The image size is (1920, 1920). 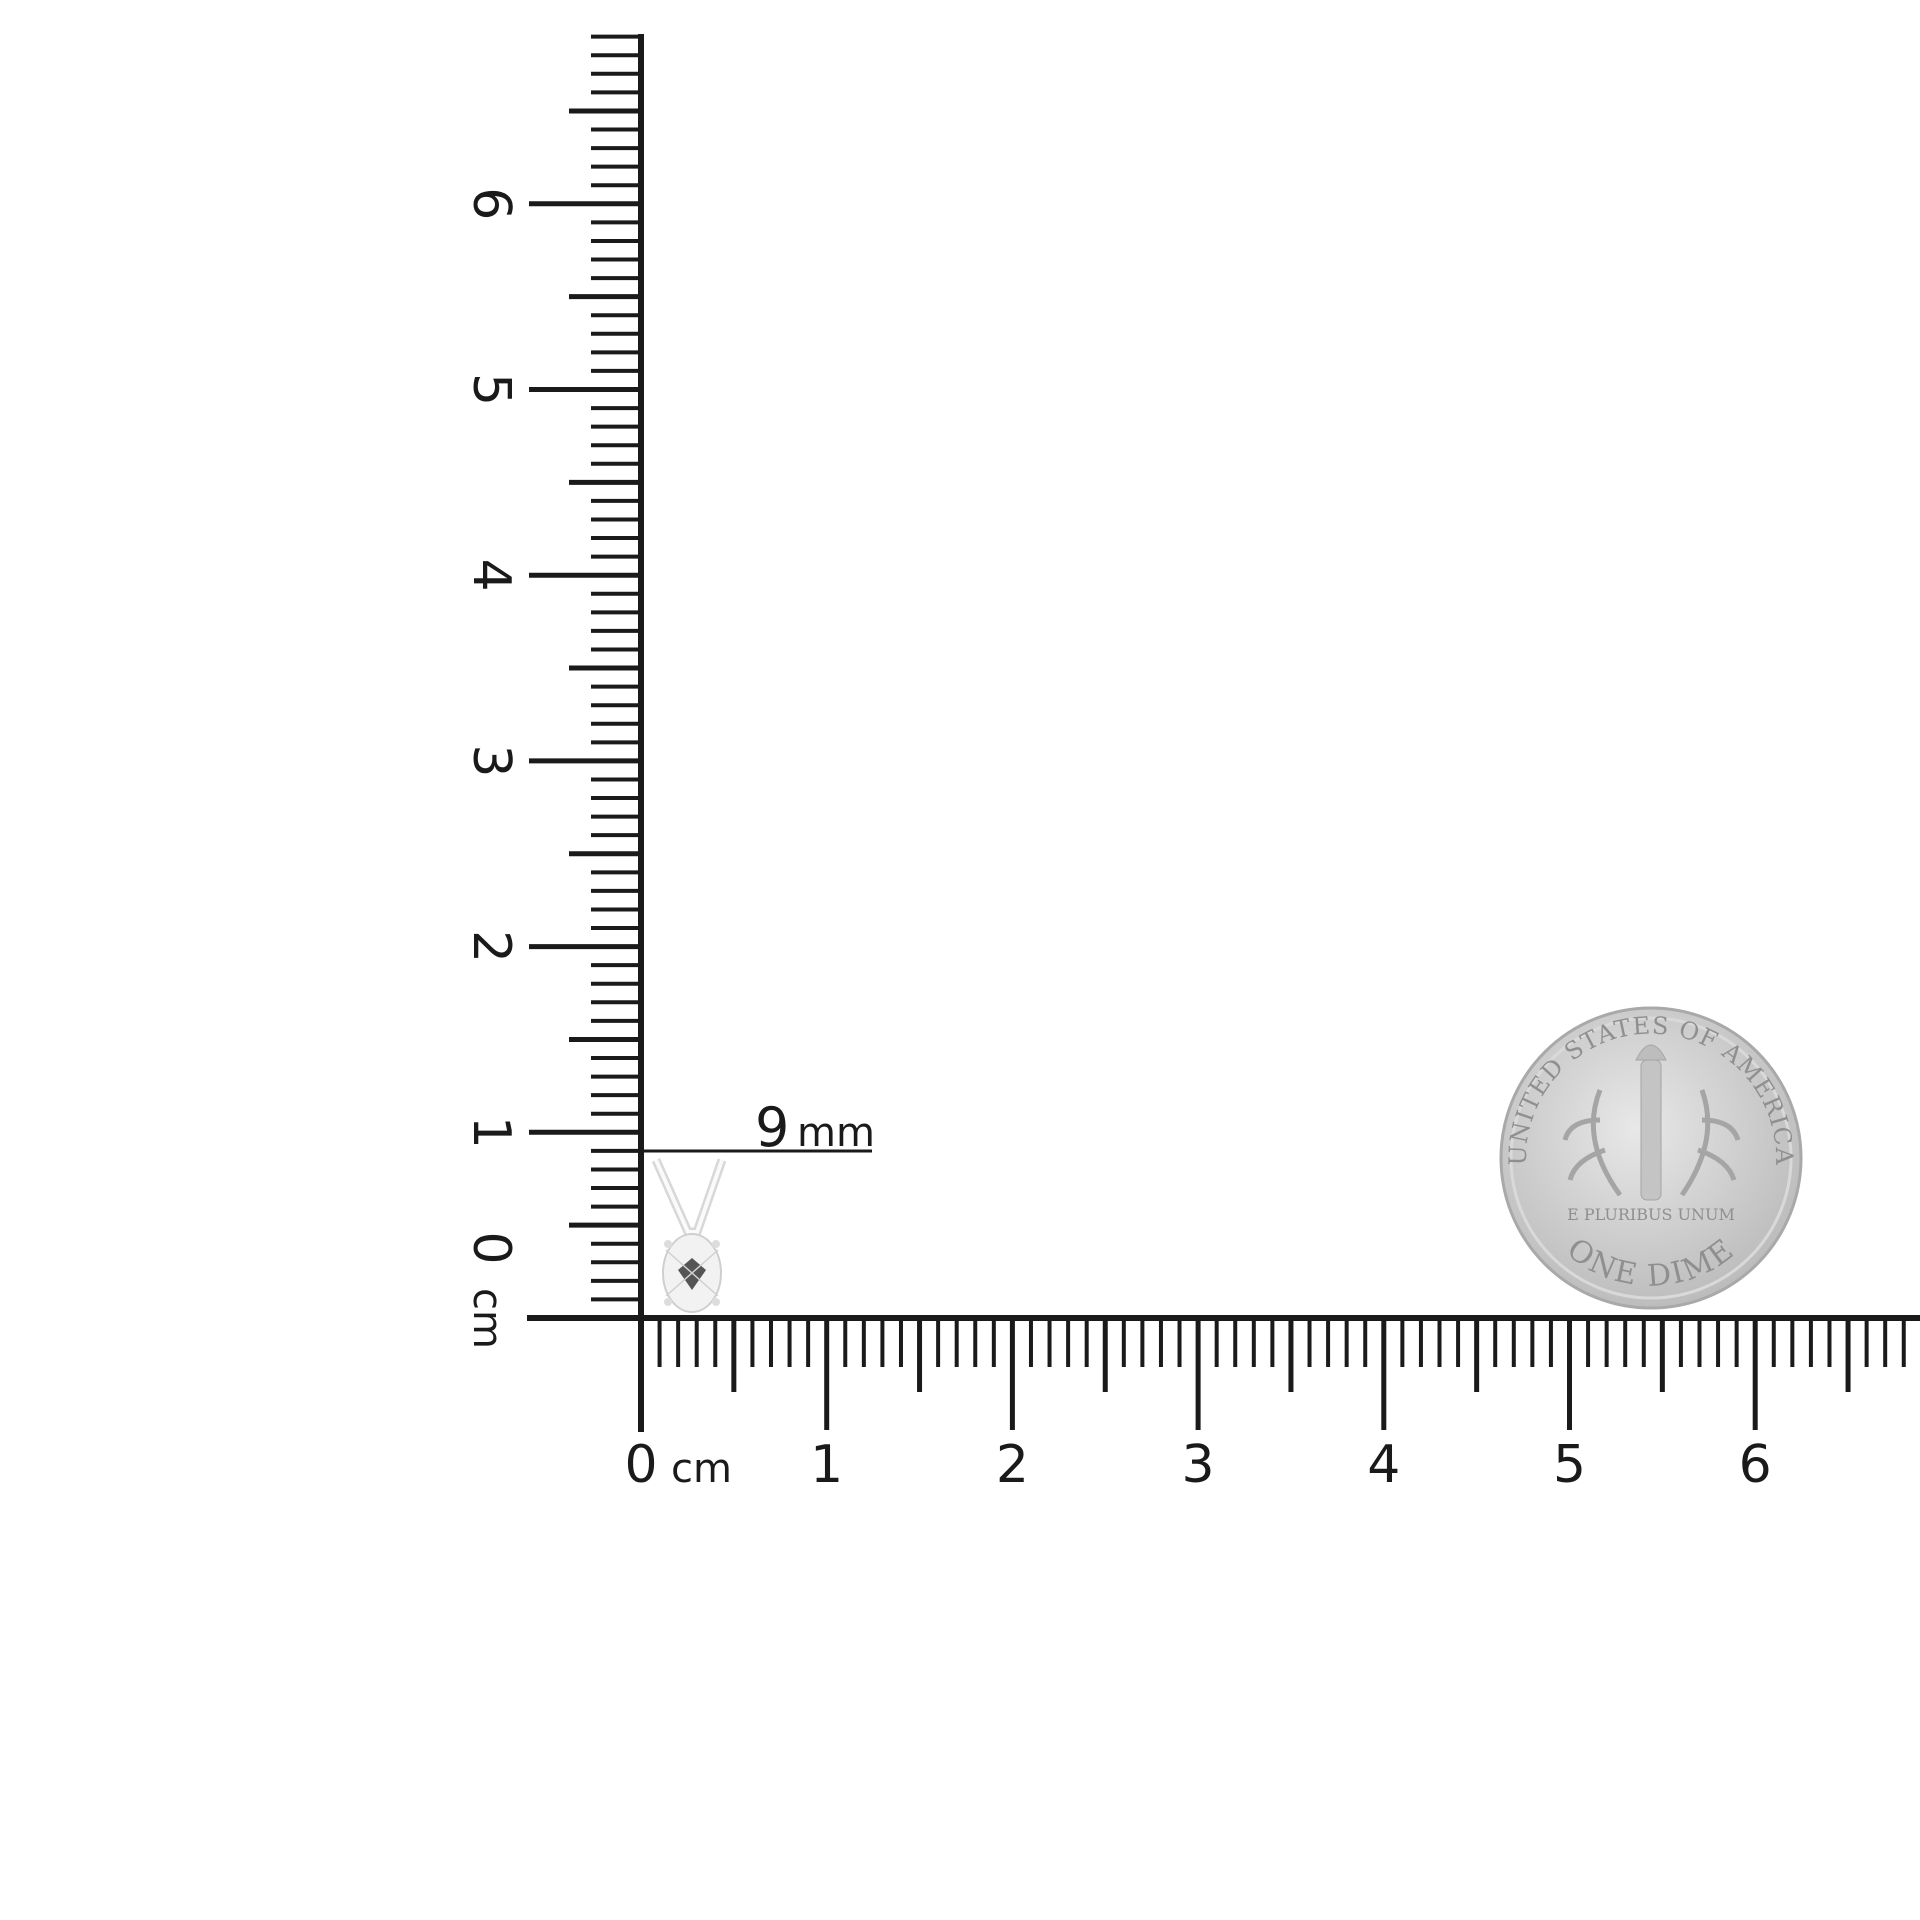 I want to click on svg-text: 0, so click(x=491, y=1247).